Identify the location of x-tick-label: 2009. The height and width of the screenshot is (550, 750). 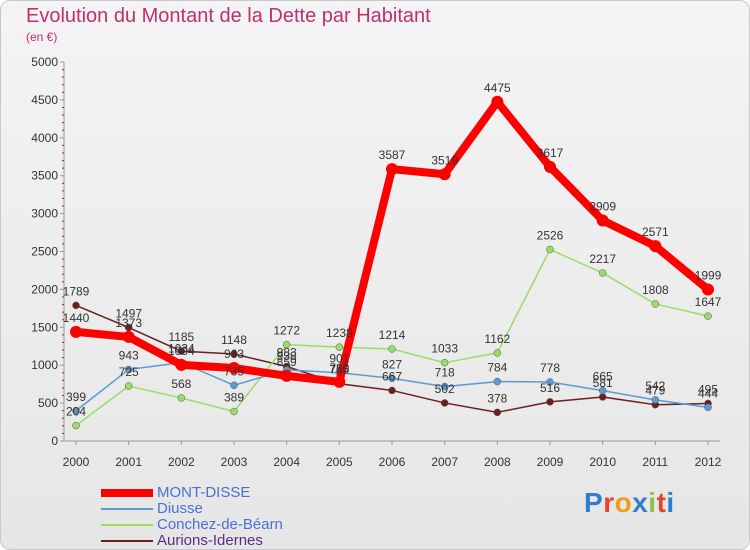
(550, 462).